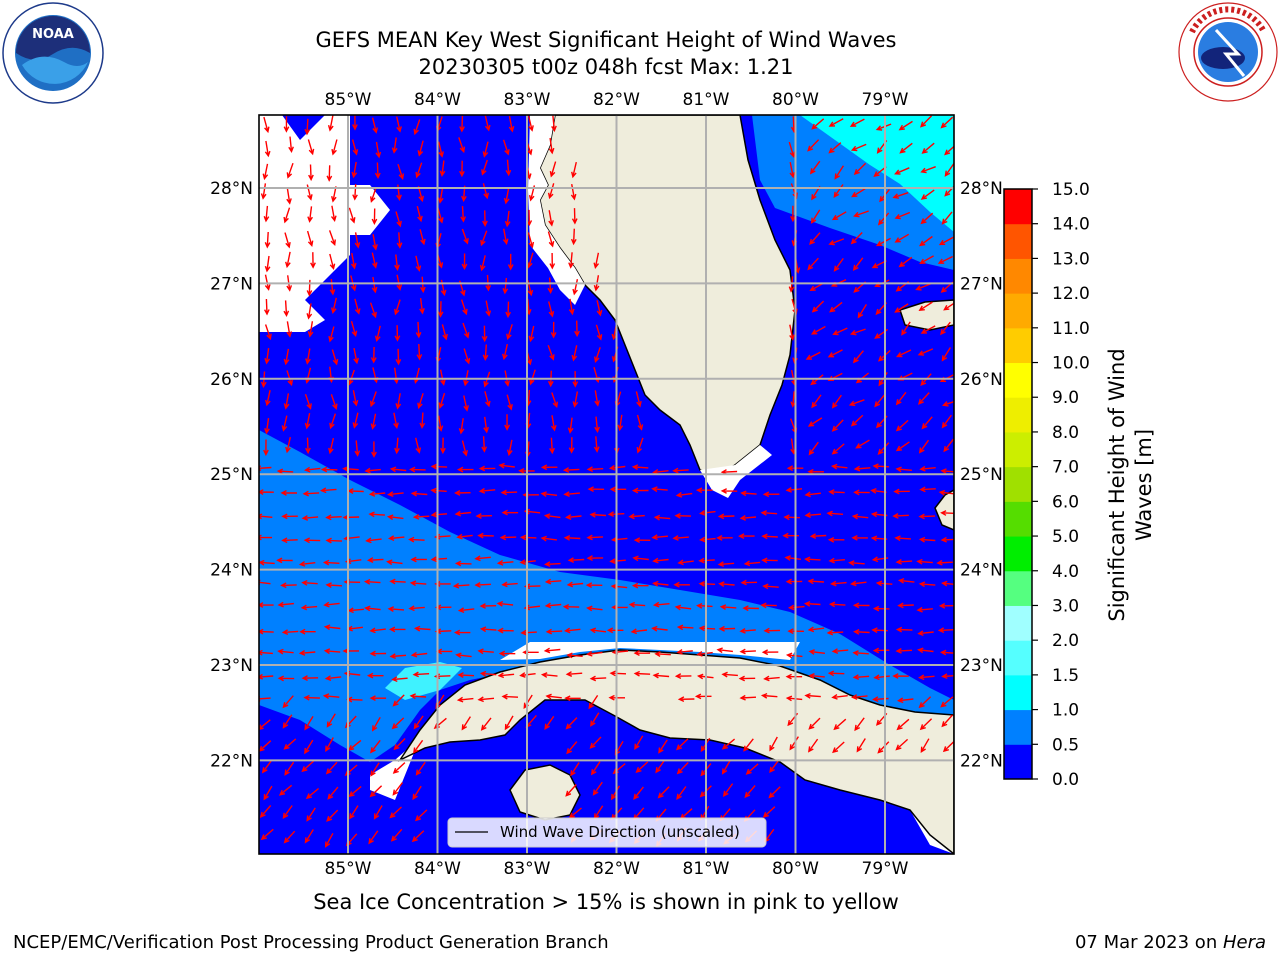 This screenshot has height=960, width=1280. What do you see at coordinates (348, 869) in the screenshot?
I see `lon-label-bottom: 85°W` at bounding box center [348, 869].